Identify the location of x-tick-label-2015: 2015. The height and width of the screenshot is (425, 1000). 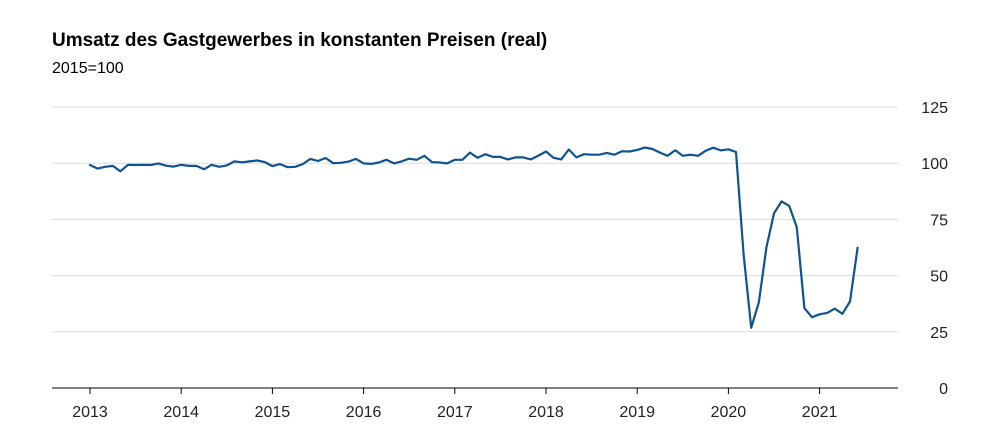
(273, 412).